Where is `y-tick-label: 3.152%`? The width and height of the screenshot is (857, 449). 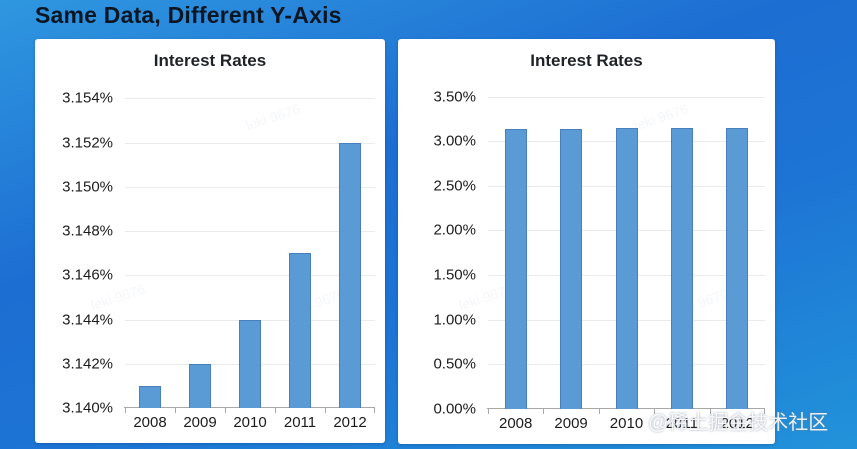
y-tick-label: 3.152% is located at coordinates (87, 143).